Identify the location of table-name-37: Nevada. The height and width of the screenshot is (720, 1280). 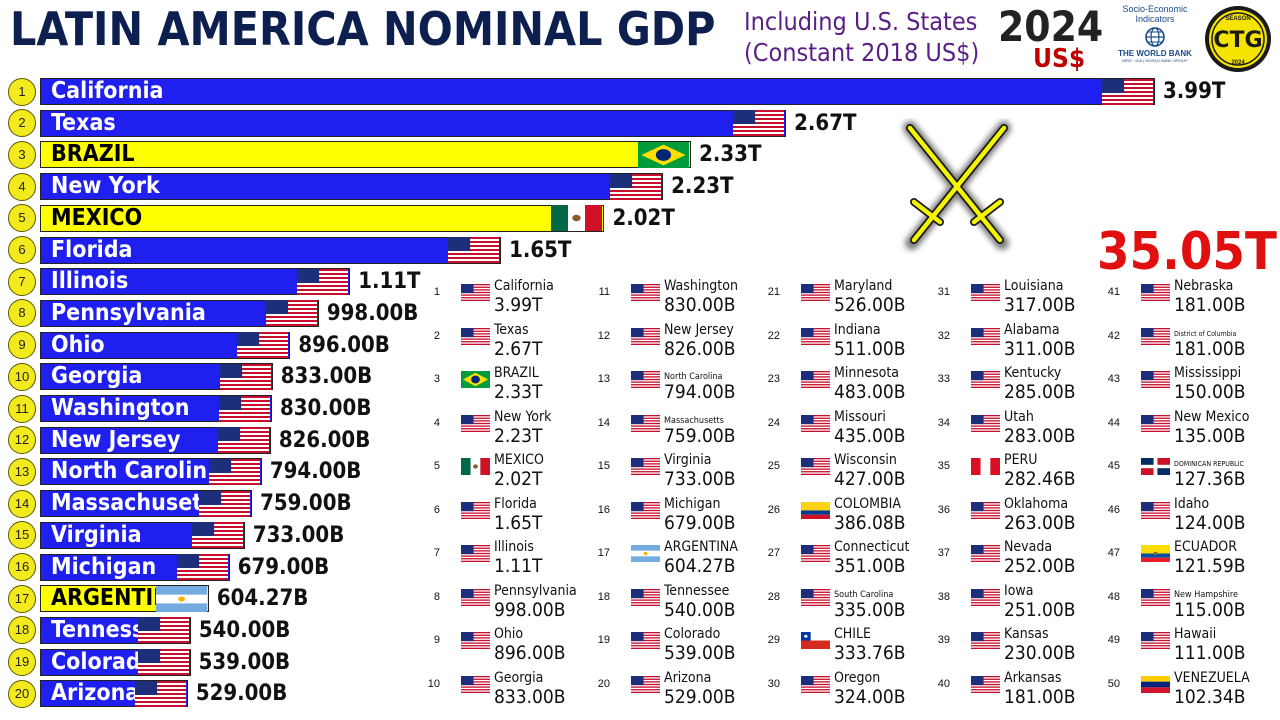
(1028, 547).